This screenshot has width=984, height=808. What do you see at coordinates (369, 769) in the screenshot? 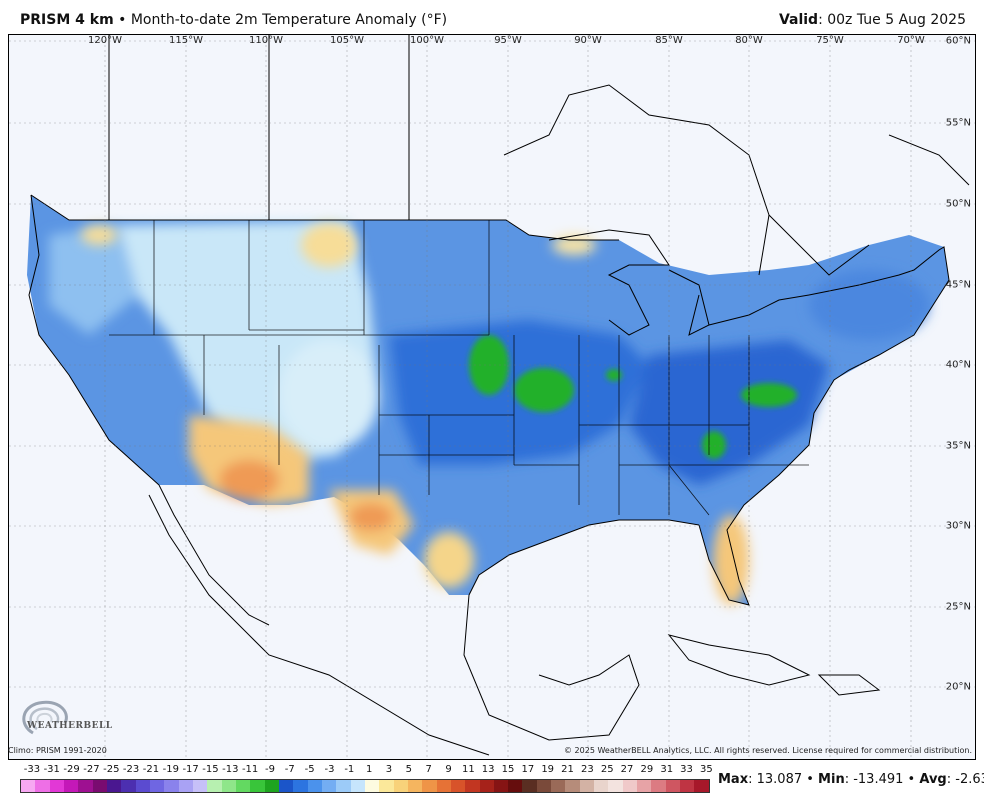
I see `scale-tick-label: 1` at bounding box center [369, 769].